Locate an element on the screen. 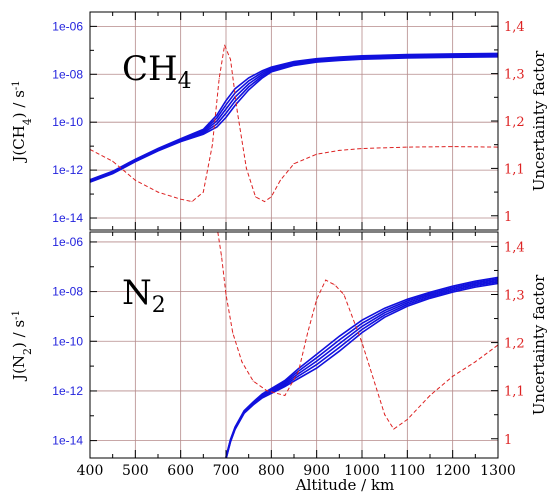 This screenshot has width=550, height=497. species-label: N2 is located at coordinates (144, 295).